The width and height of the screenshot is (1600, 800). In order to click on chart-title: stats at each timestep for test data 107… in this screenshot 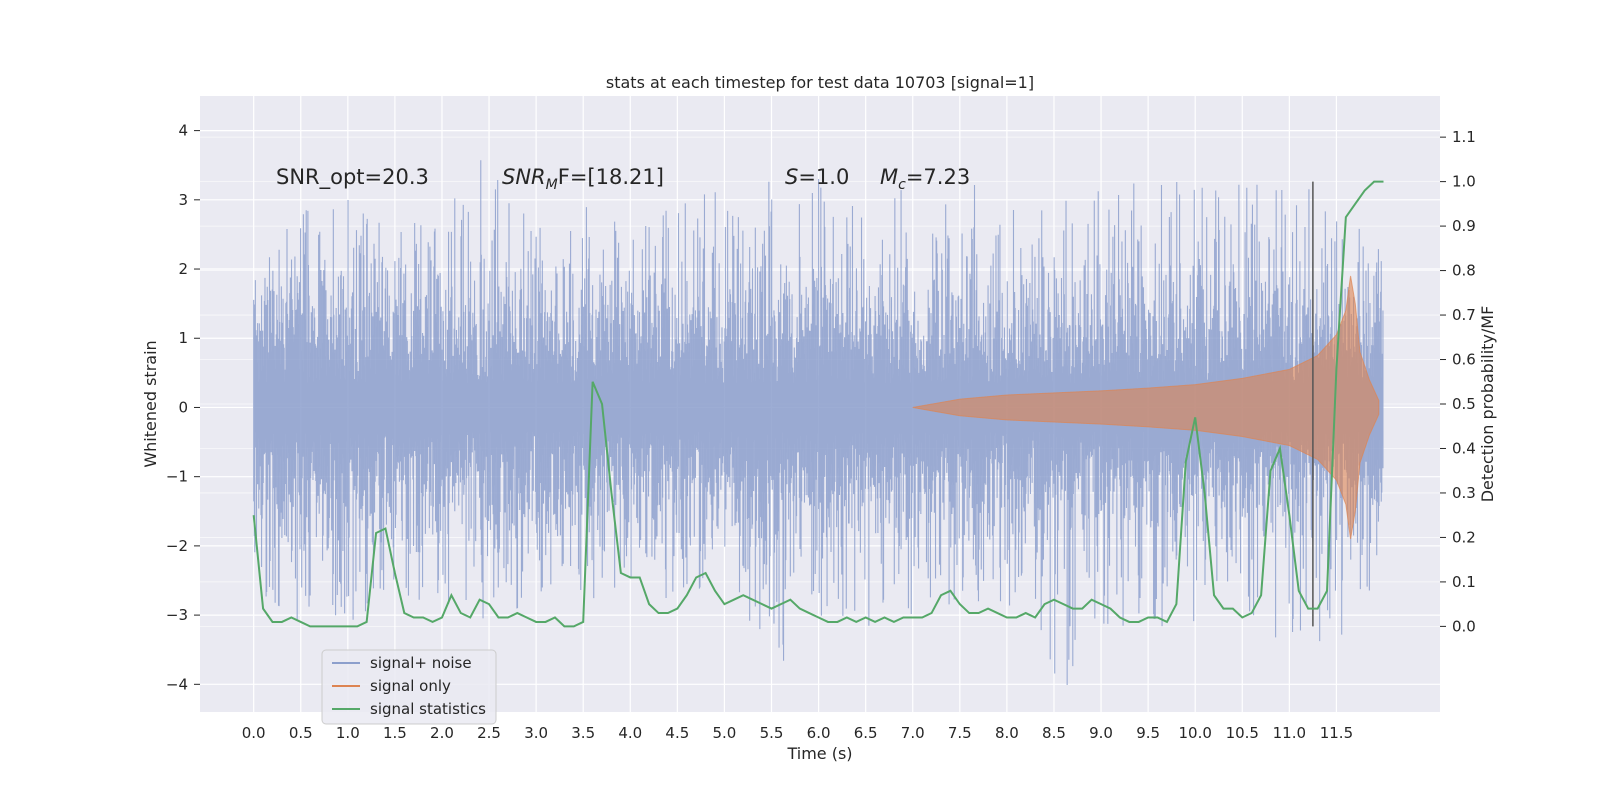, I will do `click(820, 82)`.